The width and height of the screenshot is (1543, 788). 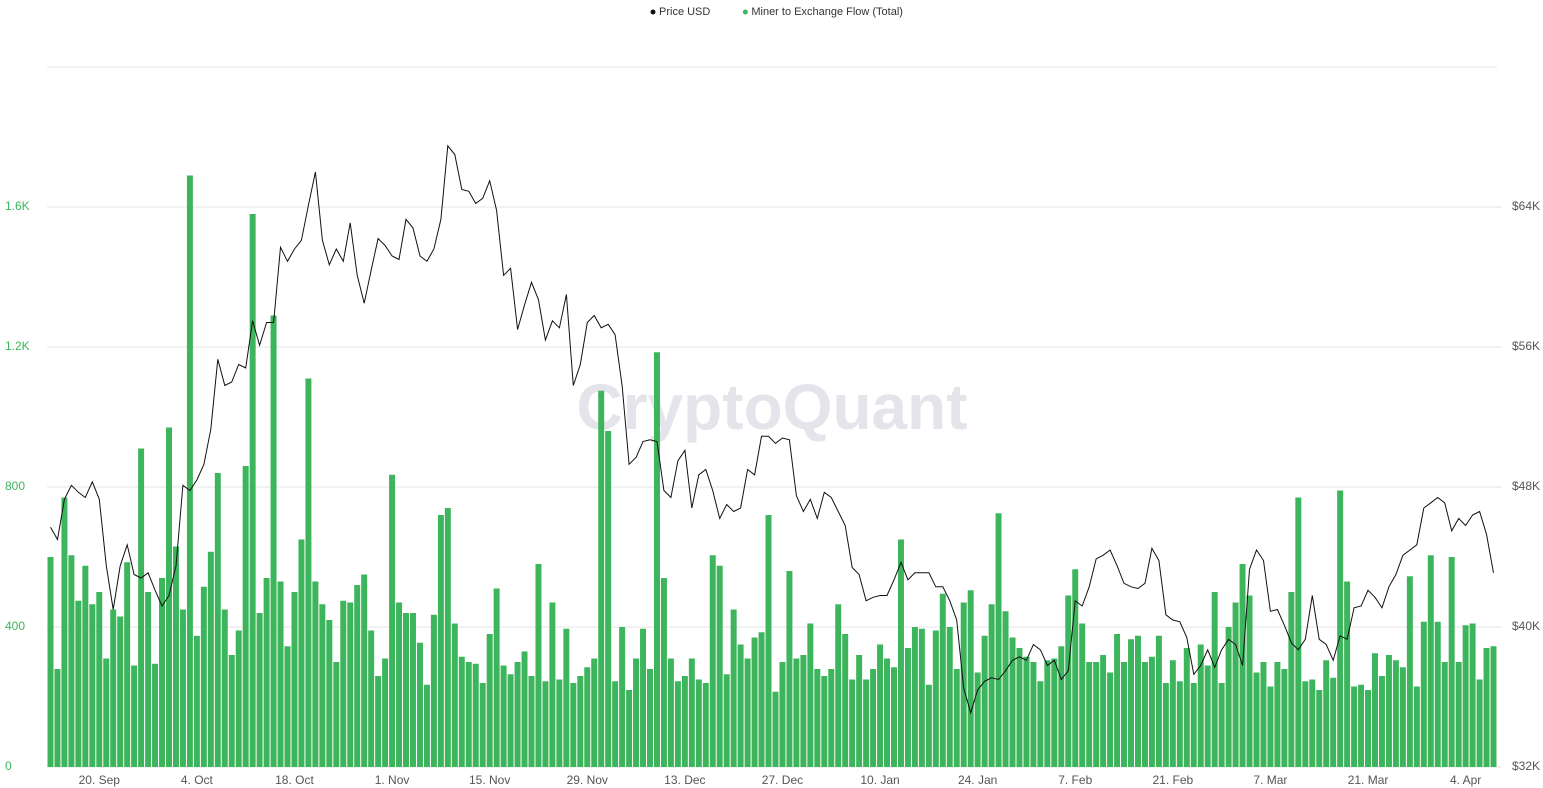 I want to click on y2-tick-label: $40K, so click(x=1526, y=626).